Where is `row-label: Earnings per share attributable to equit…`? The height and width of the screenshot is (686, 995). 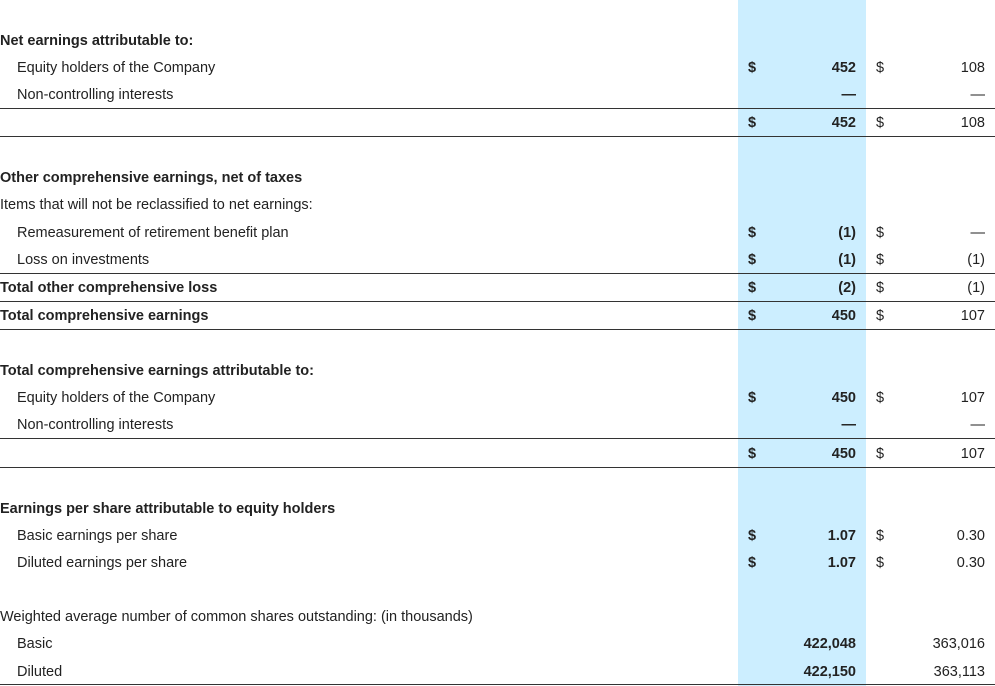 row-label: Earnings per share attributable to equit… is located at coordinates (168, 509).